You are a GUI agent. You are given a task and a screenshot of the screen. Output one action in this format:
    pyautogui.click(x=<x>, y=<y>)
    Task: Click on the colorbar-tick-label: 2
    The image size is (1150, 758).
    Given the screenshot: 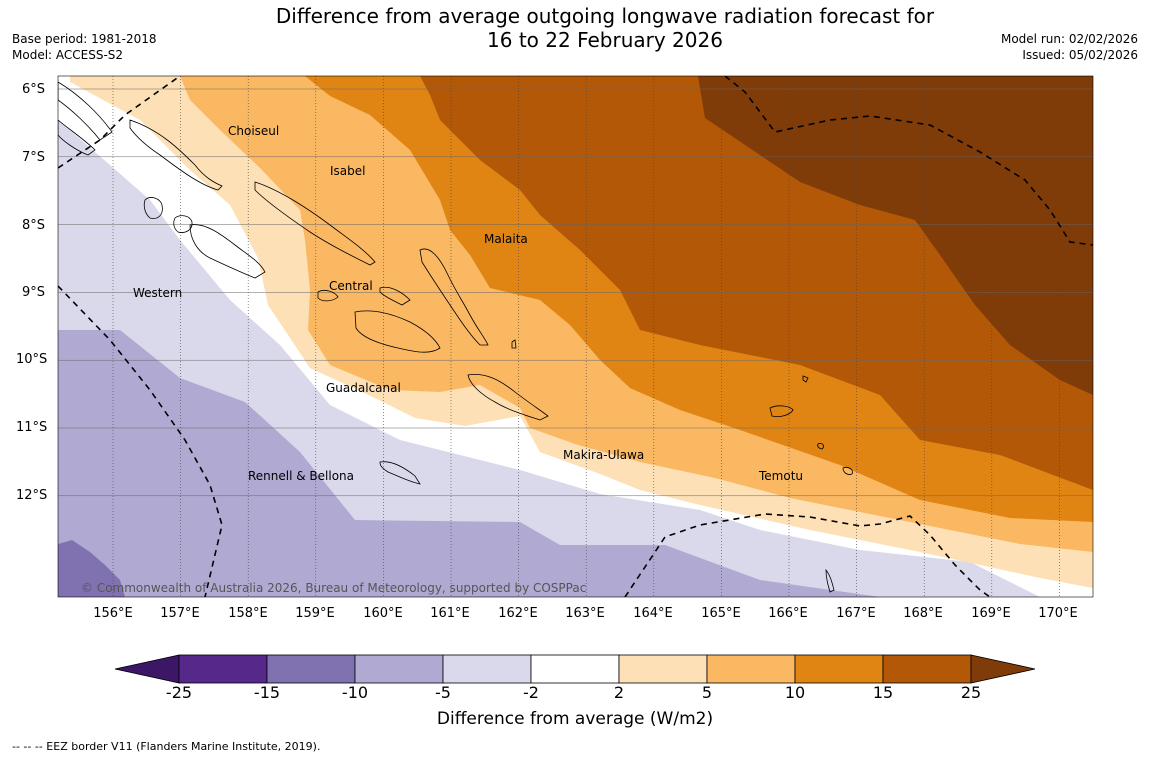 What is the action you would take?
    pyautogui.click(x=619, y=692)
    